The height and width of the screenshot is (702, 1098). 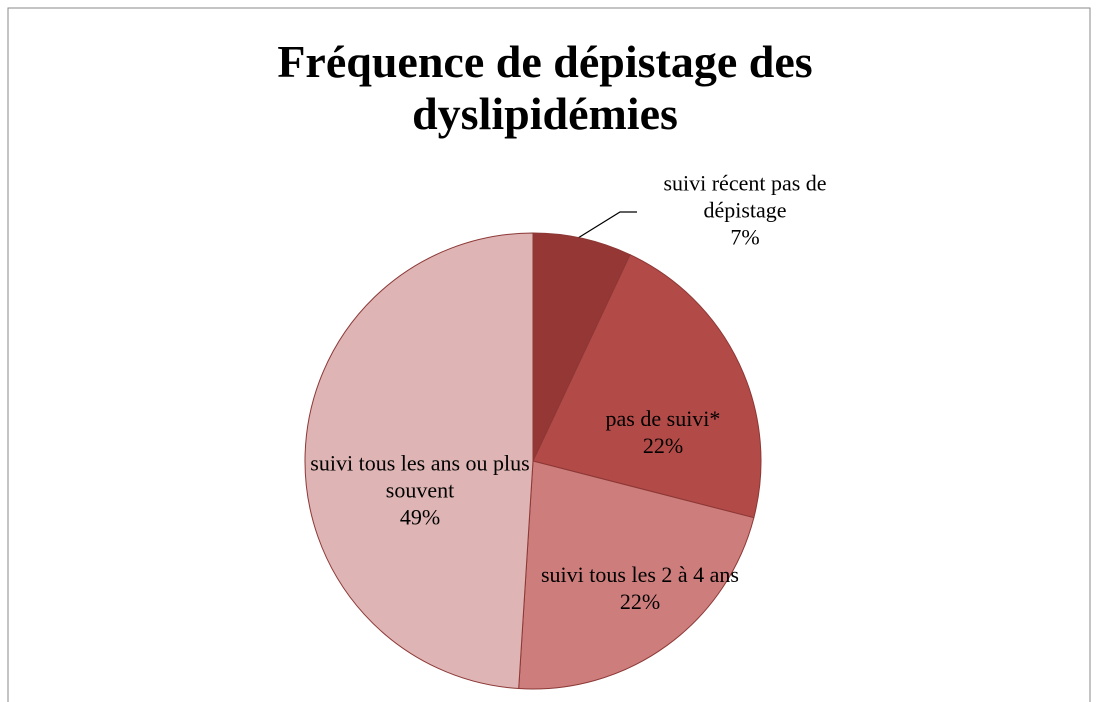 I want to click on slice-label: suivi tous les 2 à 4 ans 22%, so click(x=640, y=588).